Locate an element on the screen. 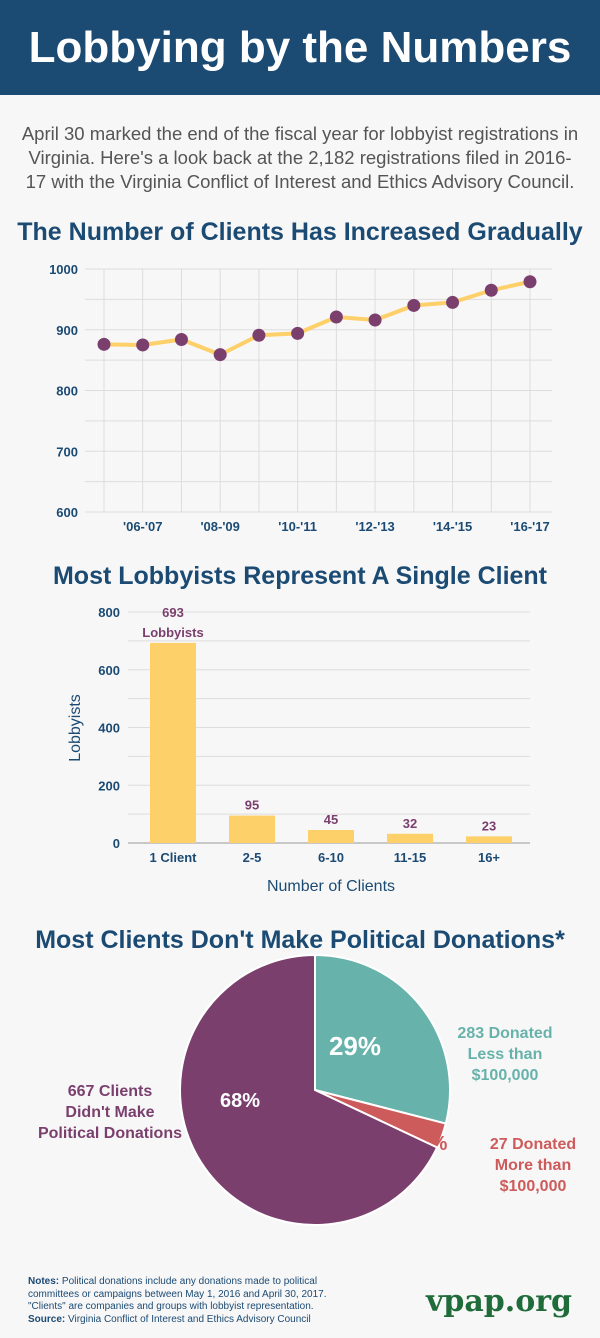 The image size is (600, 1338). slice-description: 27 Donated is located at coordinates (533, 1144).